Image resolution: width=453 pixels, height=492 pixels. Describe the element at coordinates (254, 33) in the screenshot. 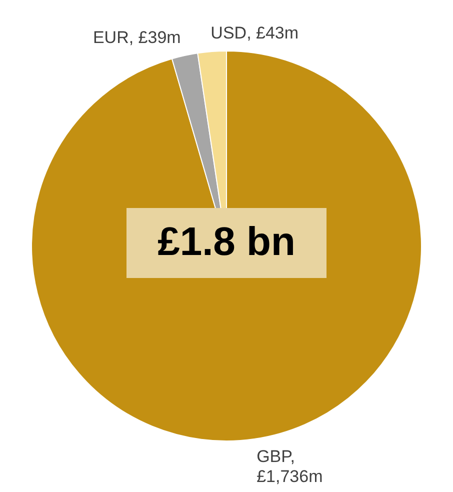

I see `slice-label: USD, £43m` at that location.